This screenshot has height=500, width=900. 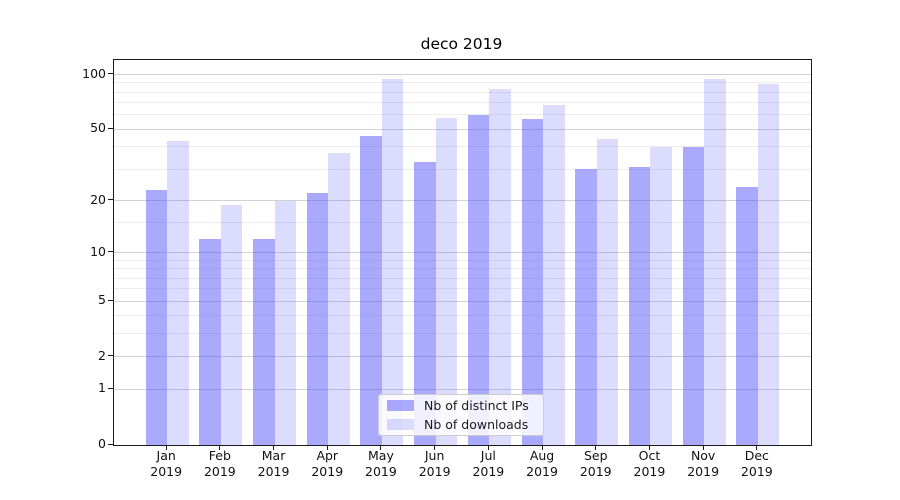 I want to click on y-tick-label: 2, so click(x=102, y=355).